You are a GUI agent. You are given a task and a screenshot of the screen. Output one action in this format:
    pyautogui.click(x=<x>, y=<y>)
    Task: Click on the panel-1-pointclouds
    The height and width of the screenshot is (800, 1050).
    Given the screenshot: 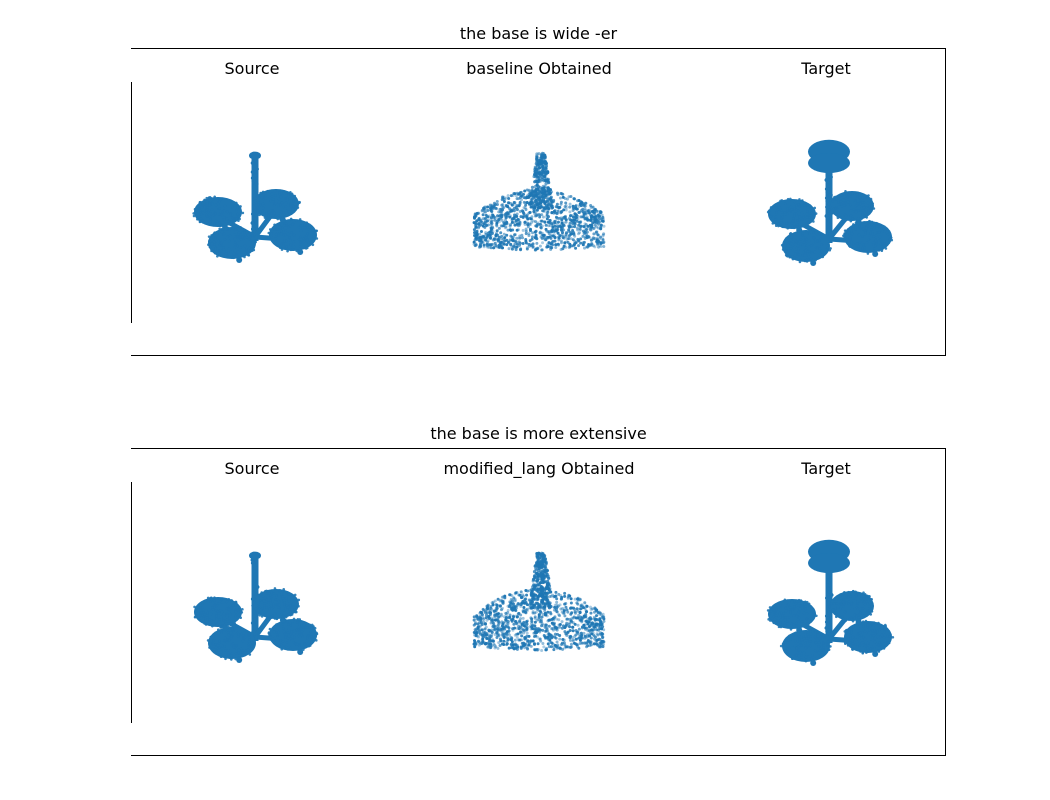 What is the action you would take?
    pyautogui.click(x=543, y=202)
    